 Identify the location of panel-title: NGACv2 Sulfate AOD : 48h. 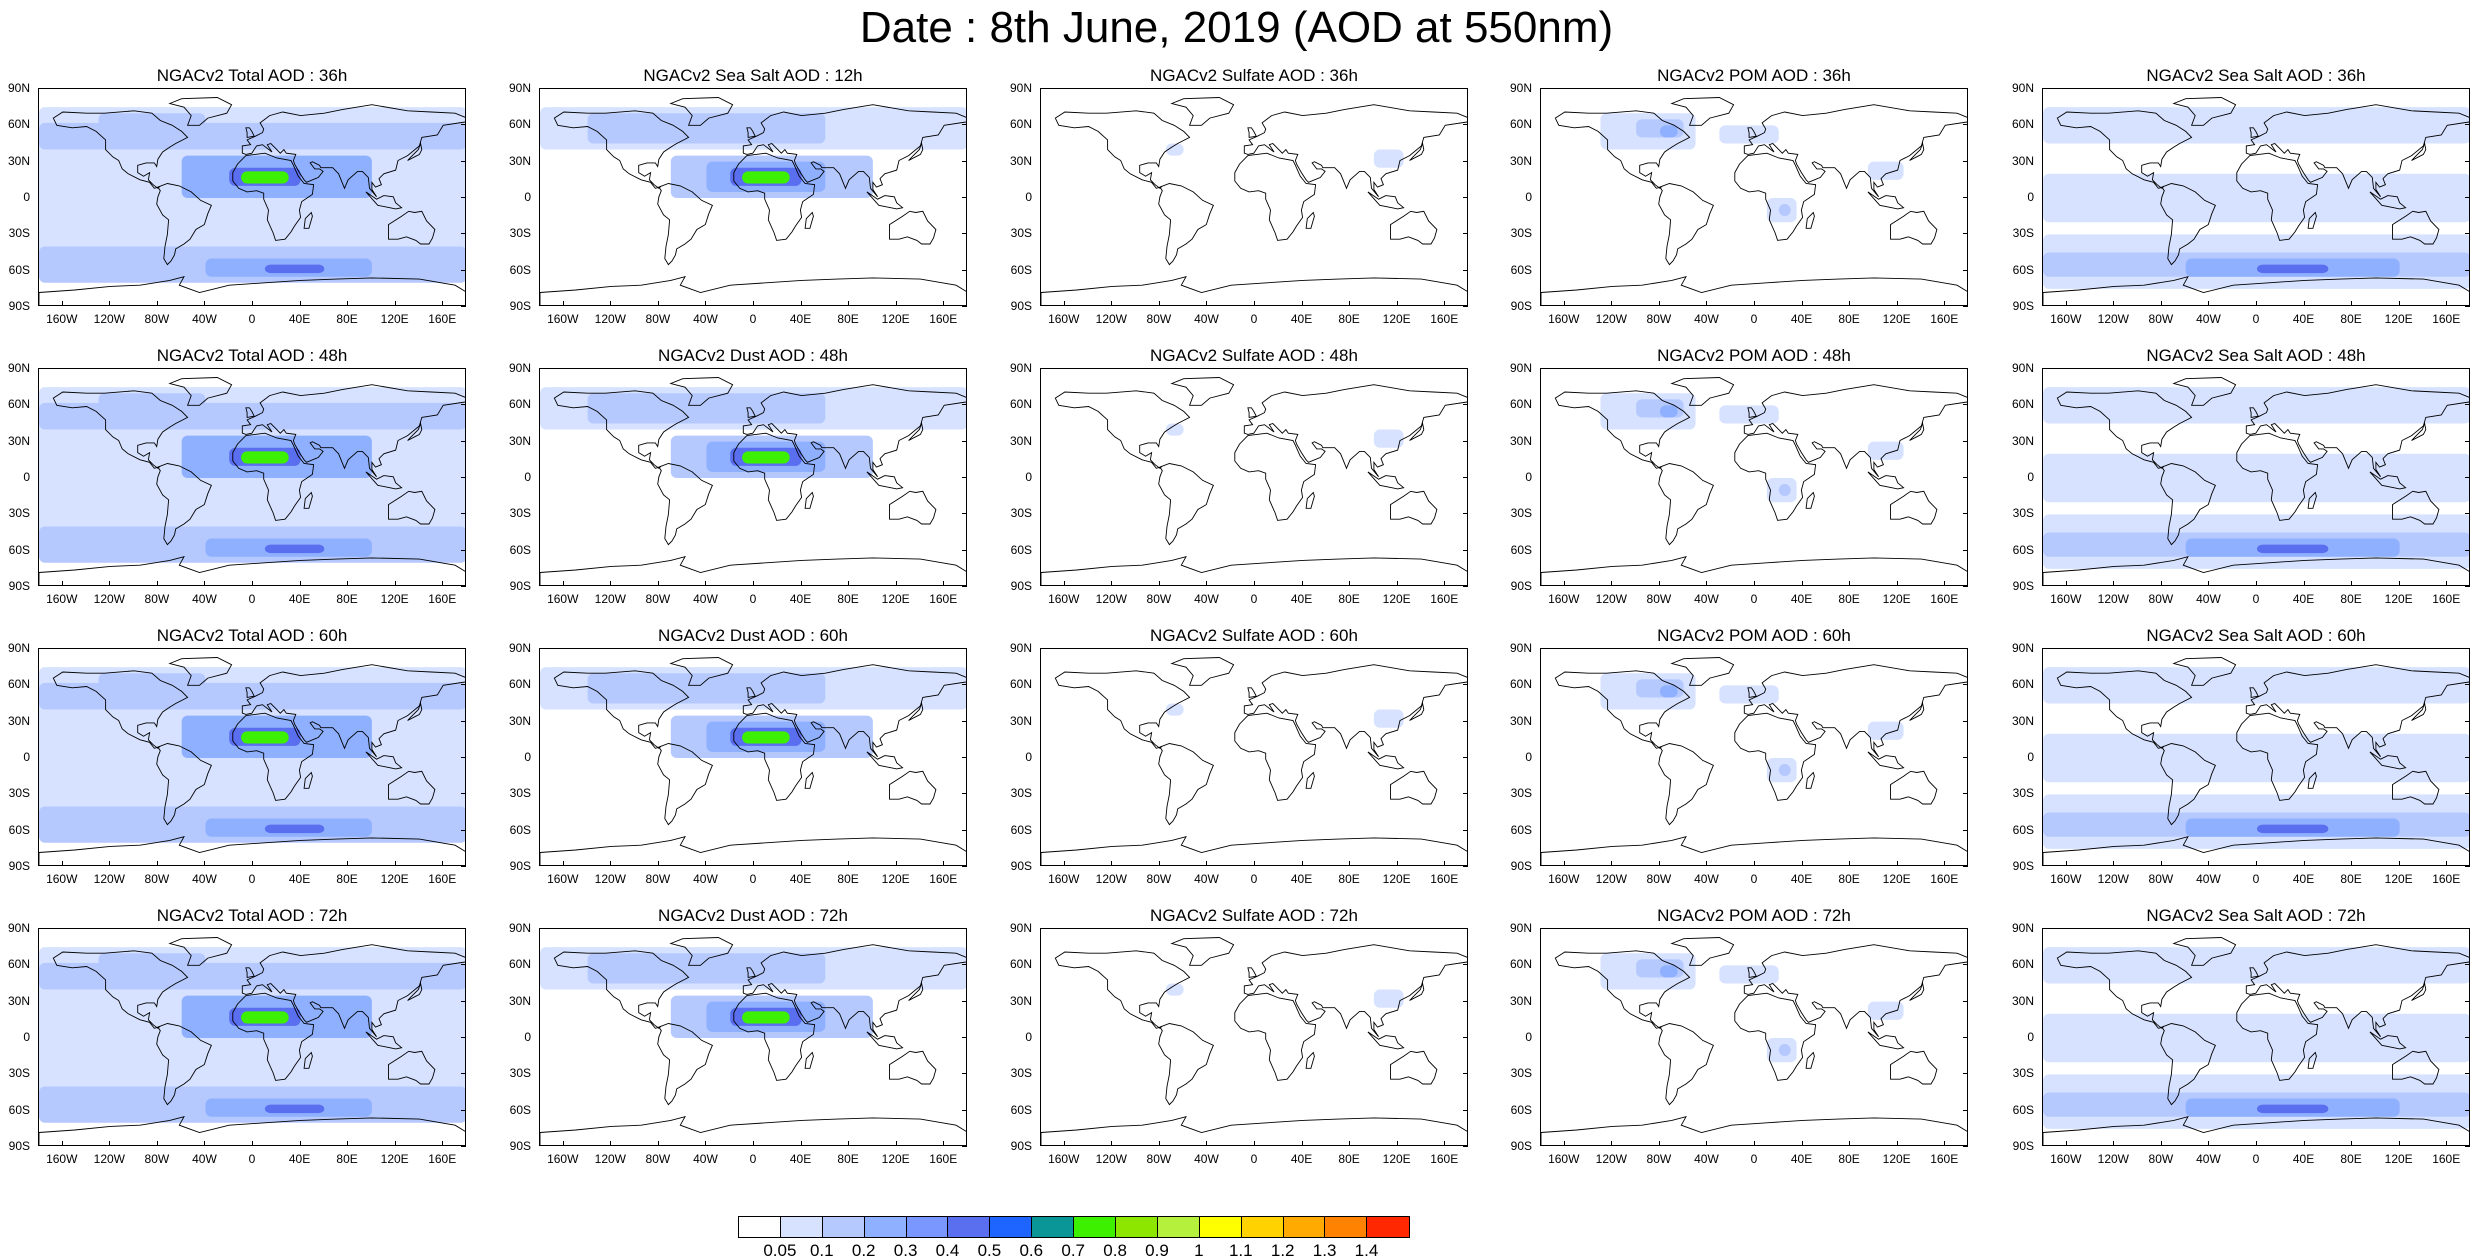
(1254, 355).